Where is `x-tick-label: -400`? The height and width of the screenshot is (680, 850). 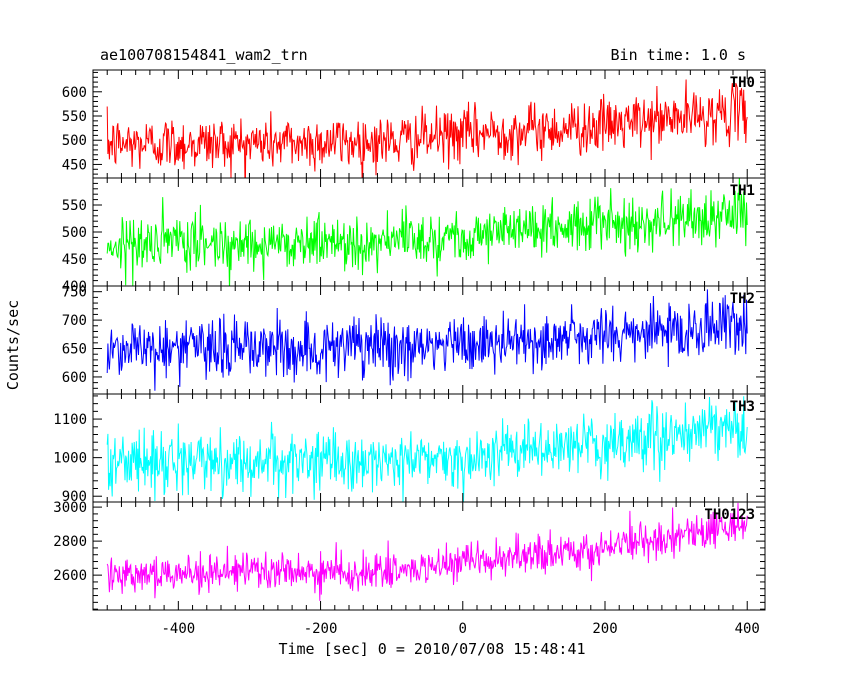
x-tick-label: -400 is located at coordinates (178, 629).